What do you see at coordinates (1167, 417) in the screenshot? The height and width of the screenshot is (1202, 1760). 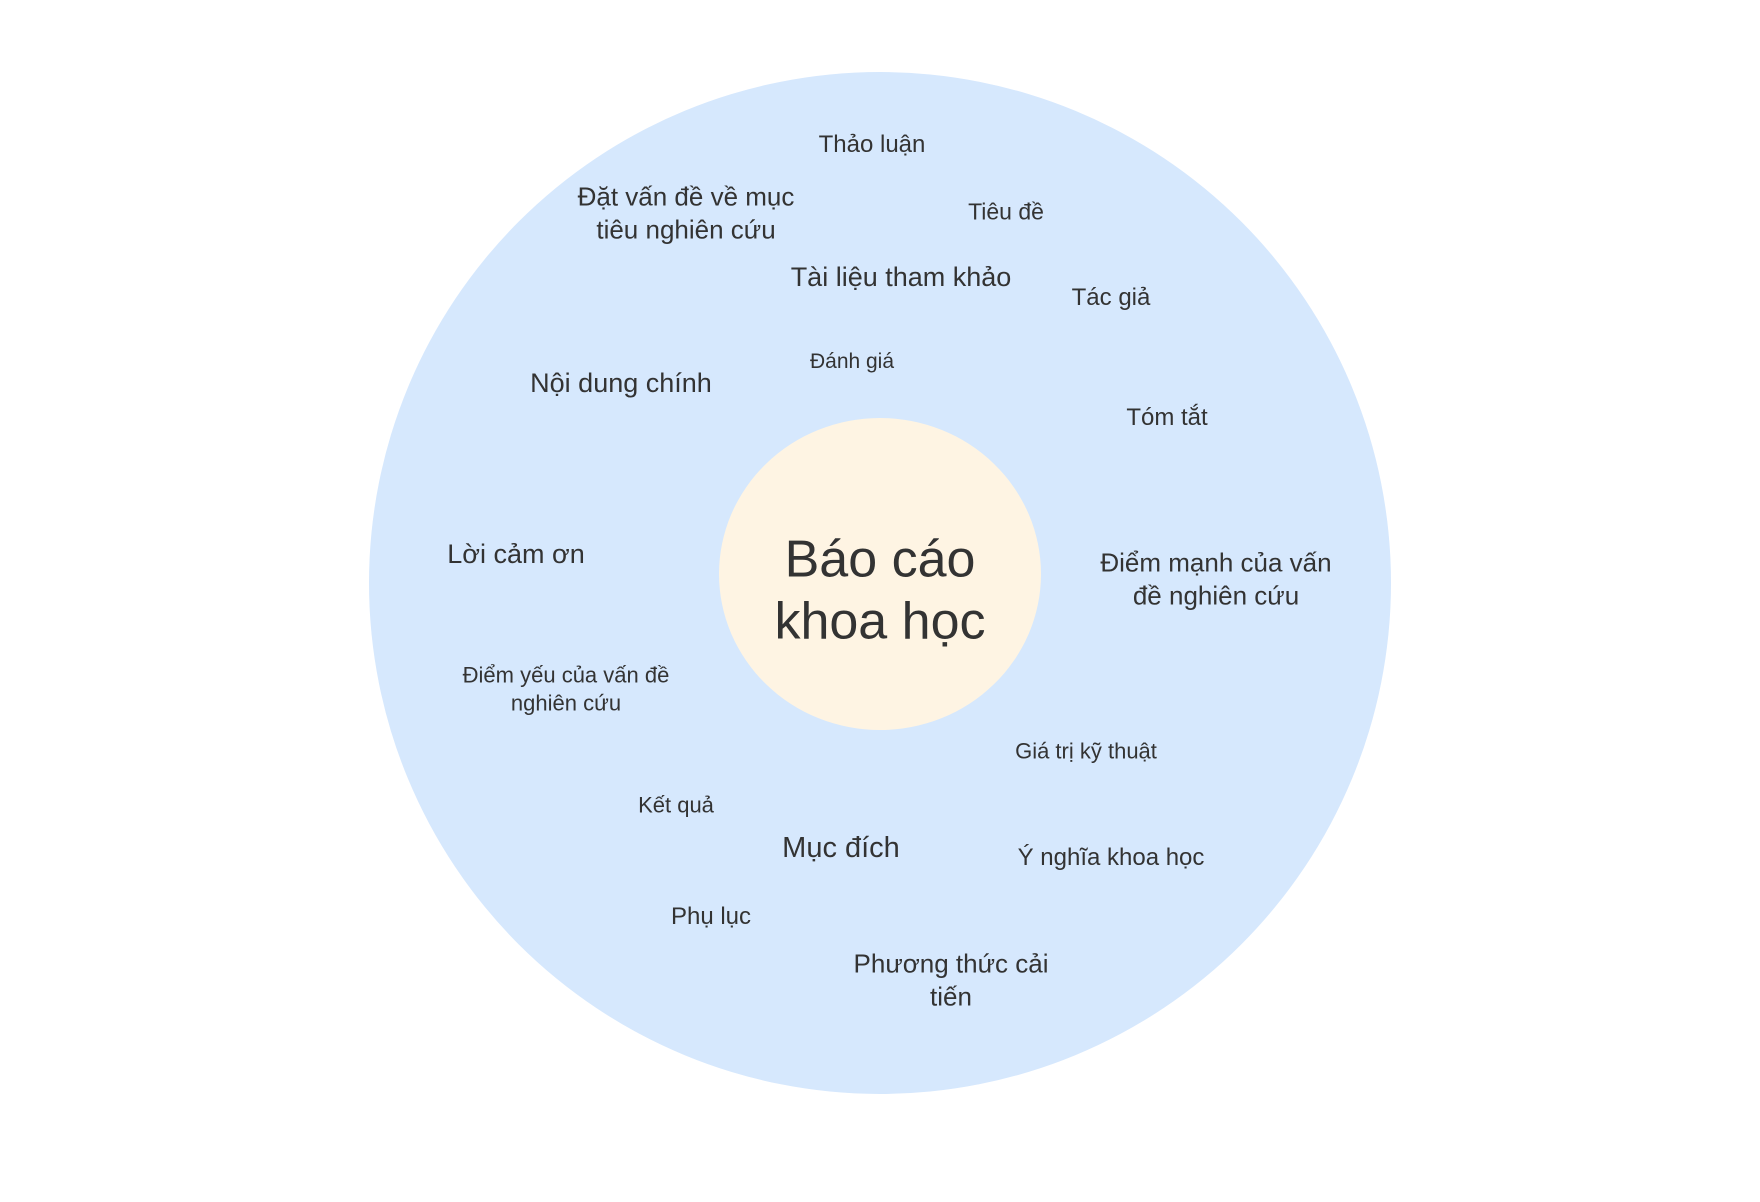 I see `item-tom-tat: Tóm tắt` at bounding box center [1167, 417].